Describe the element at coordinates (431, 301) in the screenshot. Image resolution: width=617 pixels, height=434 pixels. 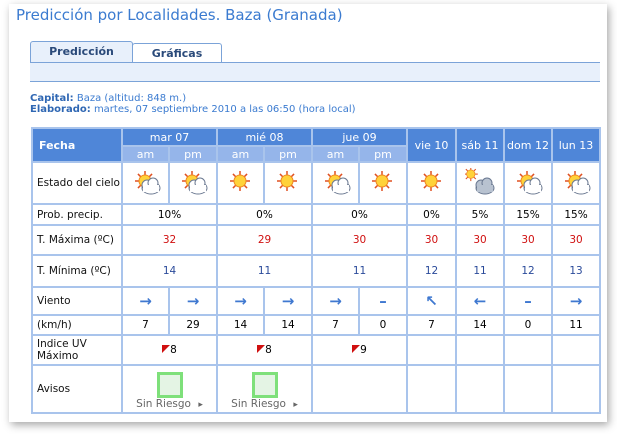
I see `wind-direction-icon: ↖` at that location.